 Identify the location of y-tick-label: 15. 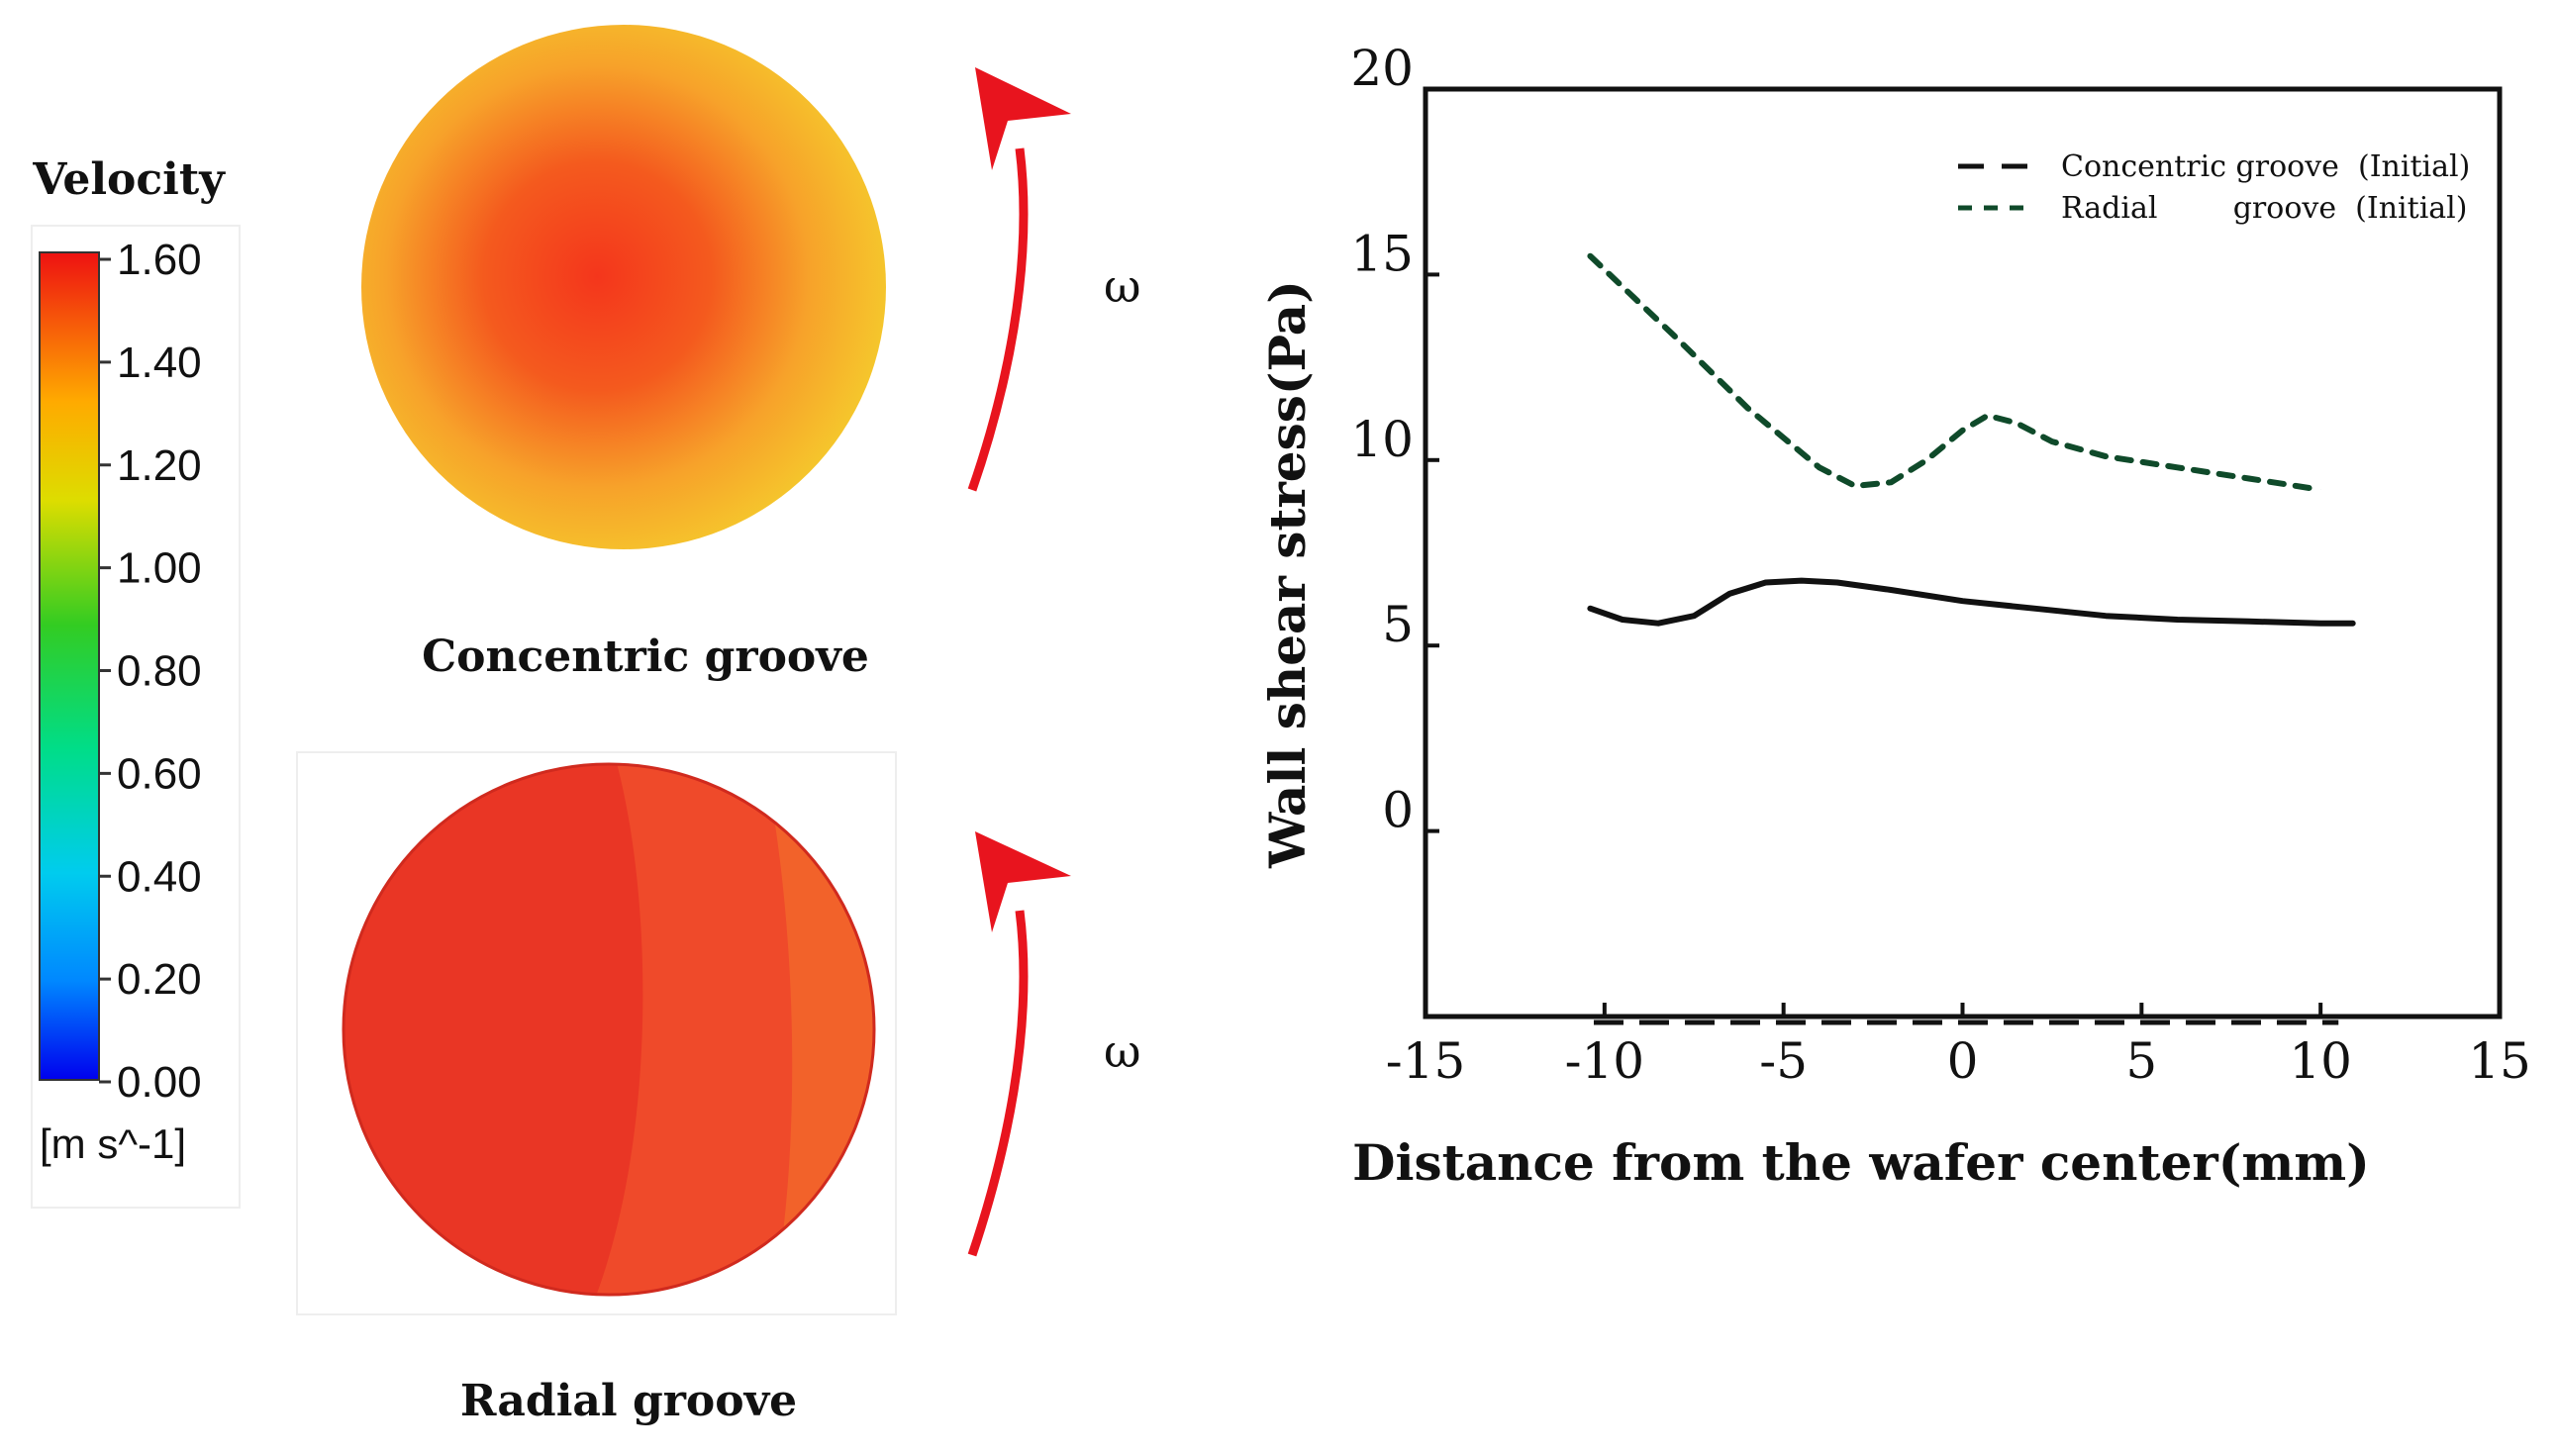
(1382, 253).